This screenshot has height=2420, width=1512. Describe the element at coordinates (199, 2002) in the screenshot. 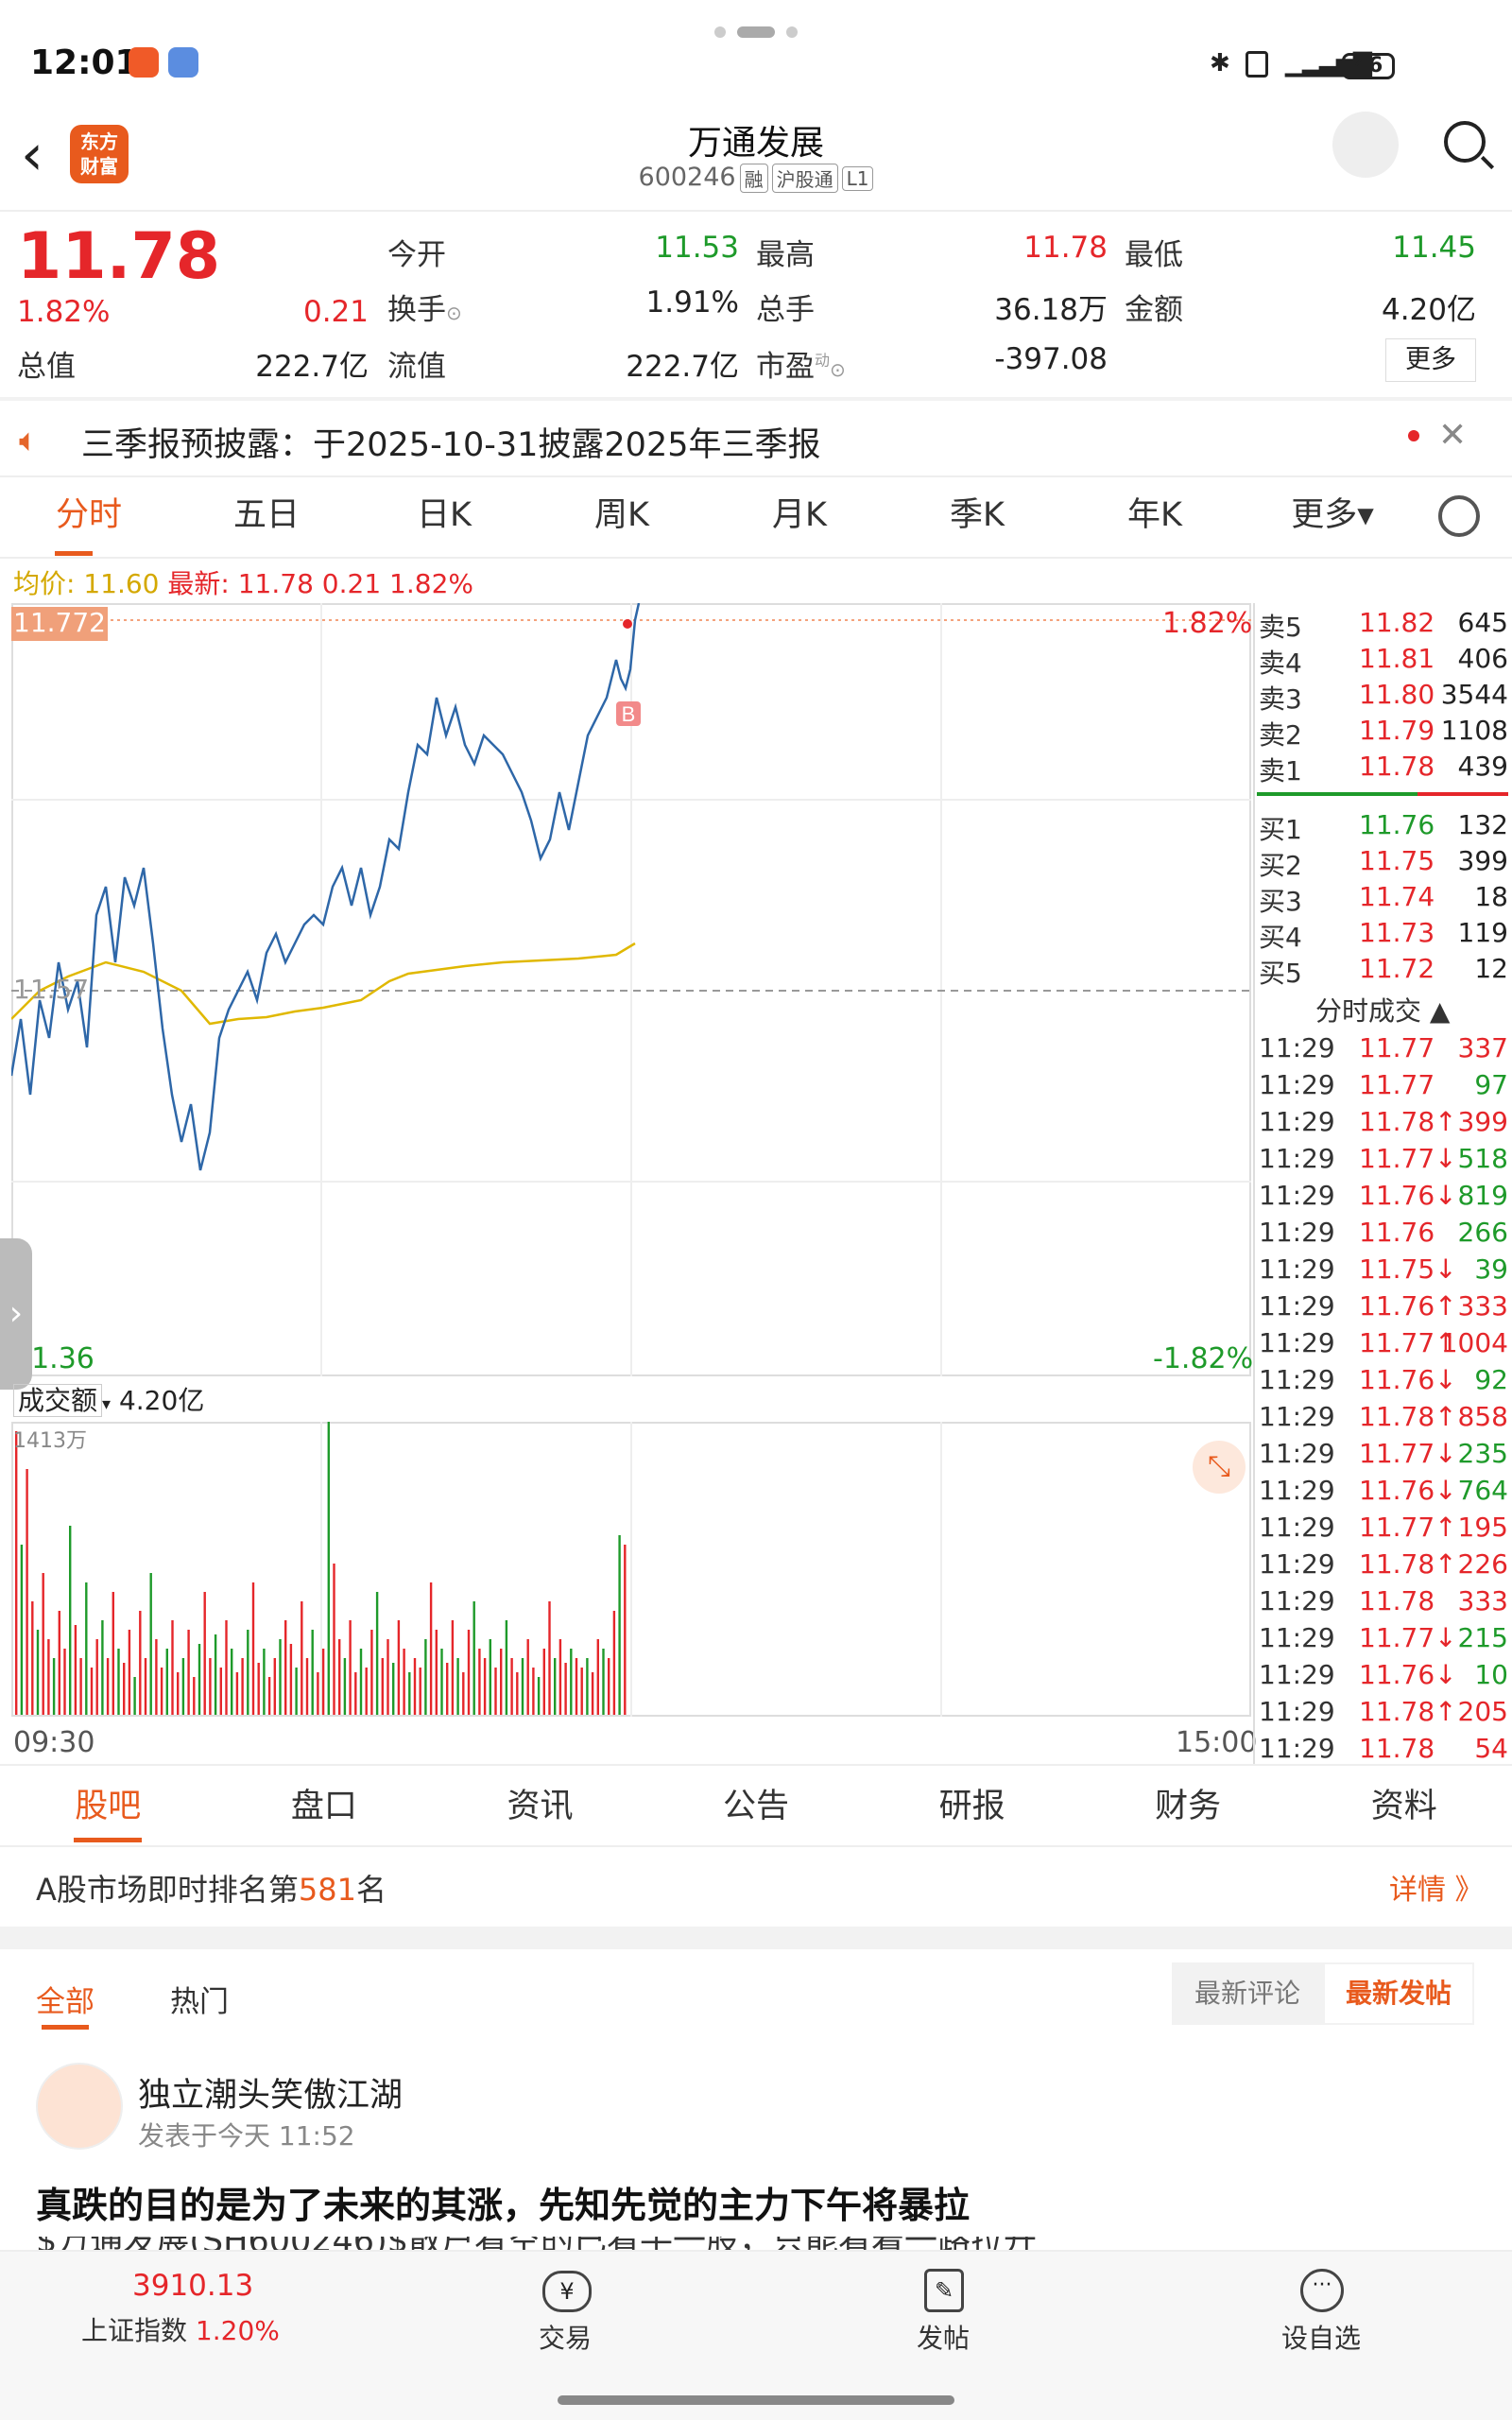

I see `feed-tab-hot: 热门` at that location.